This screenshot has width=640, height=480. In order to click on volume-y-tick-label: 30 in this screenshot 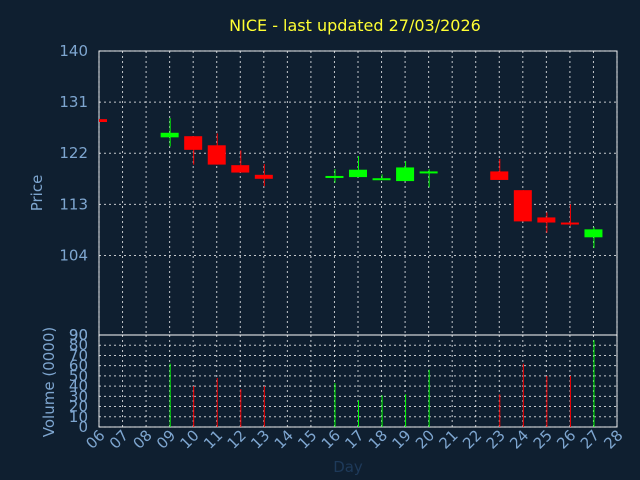, I will do `click(78, 396)`.